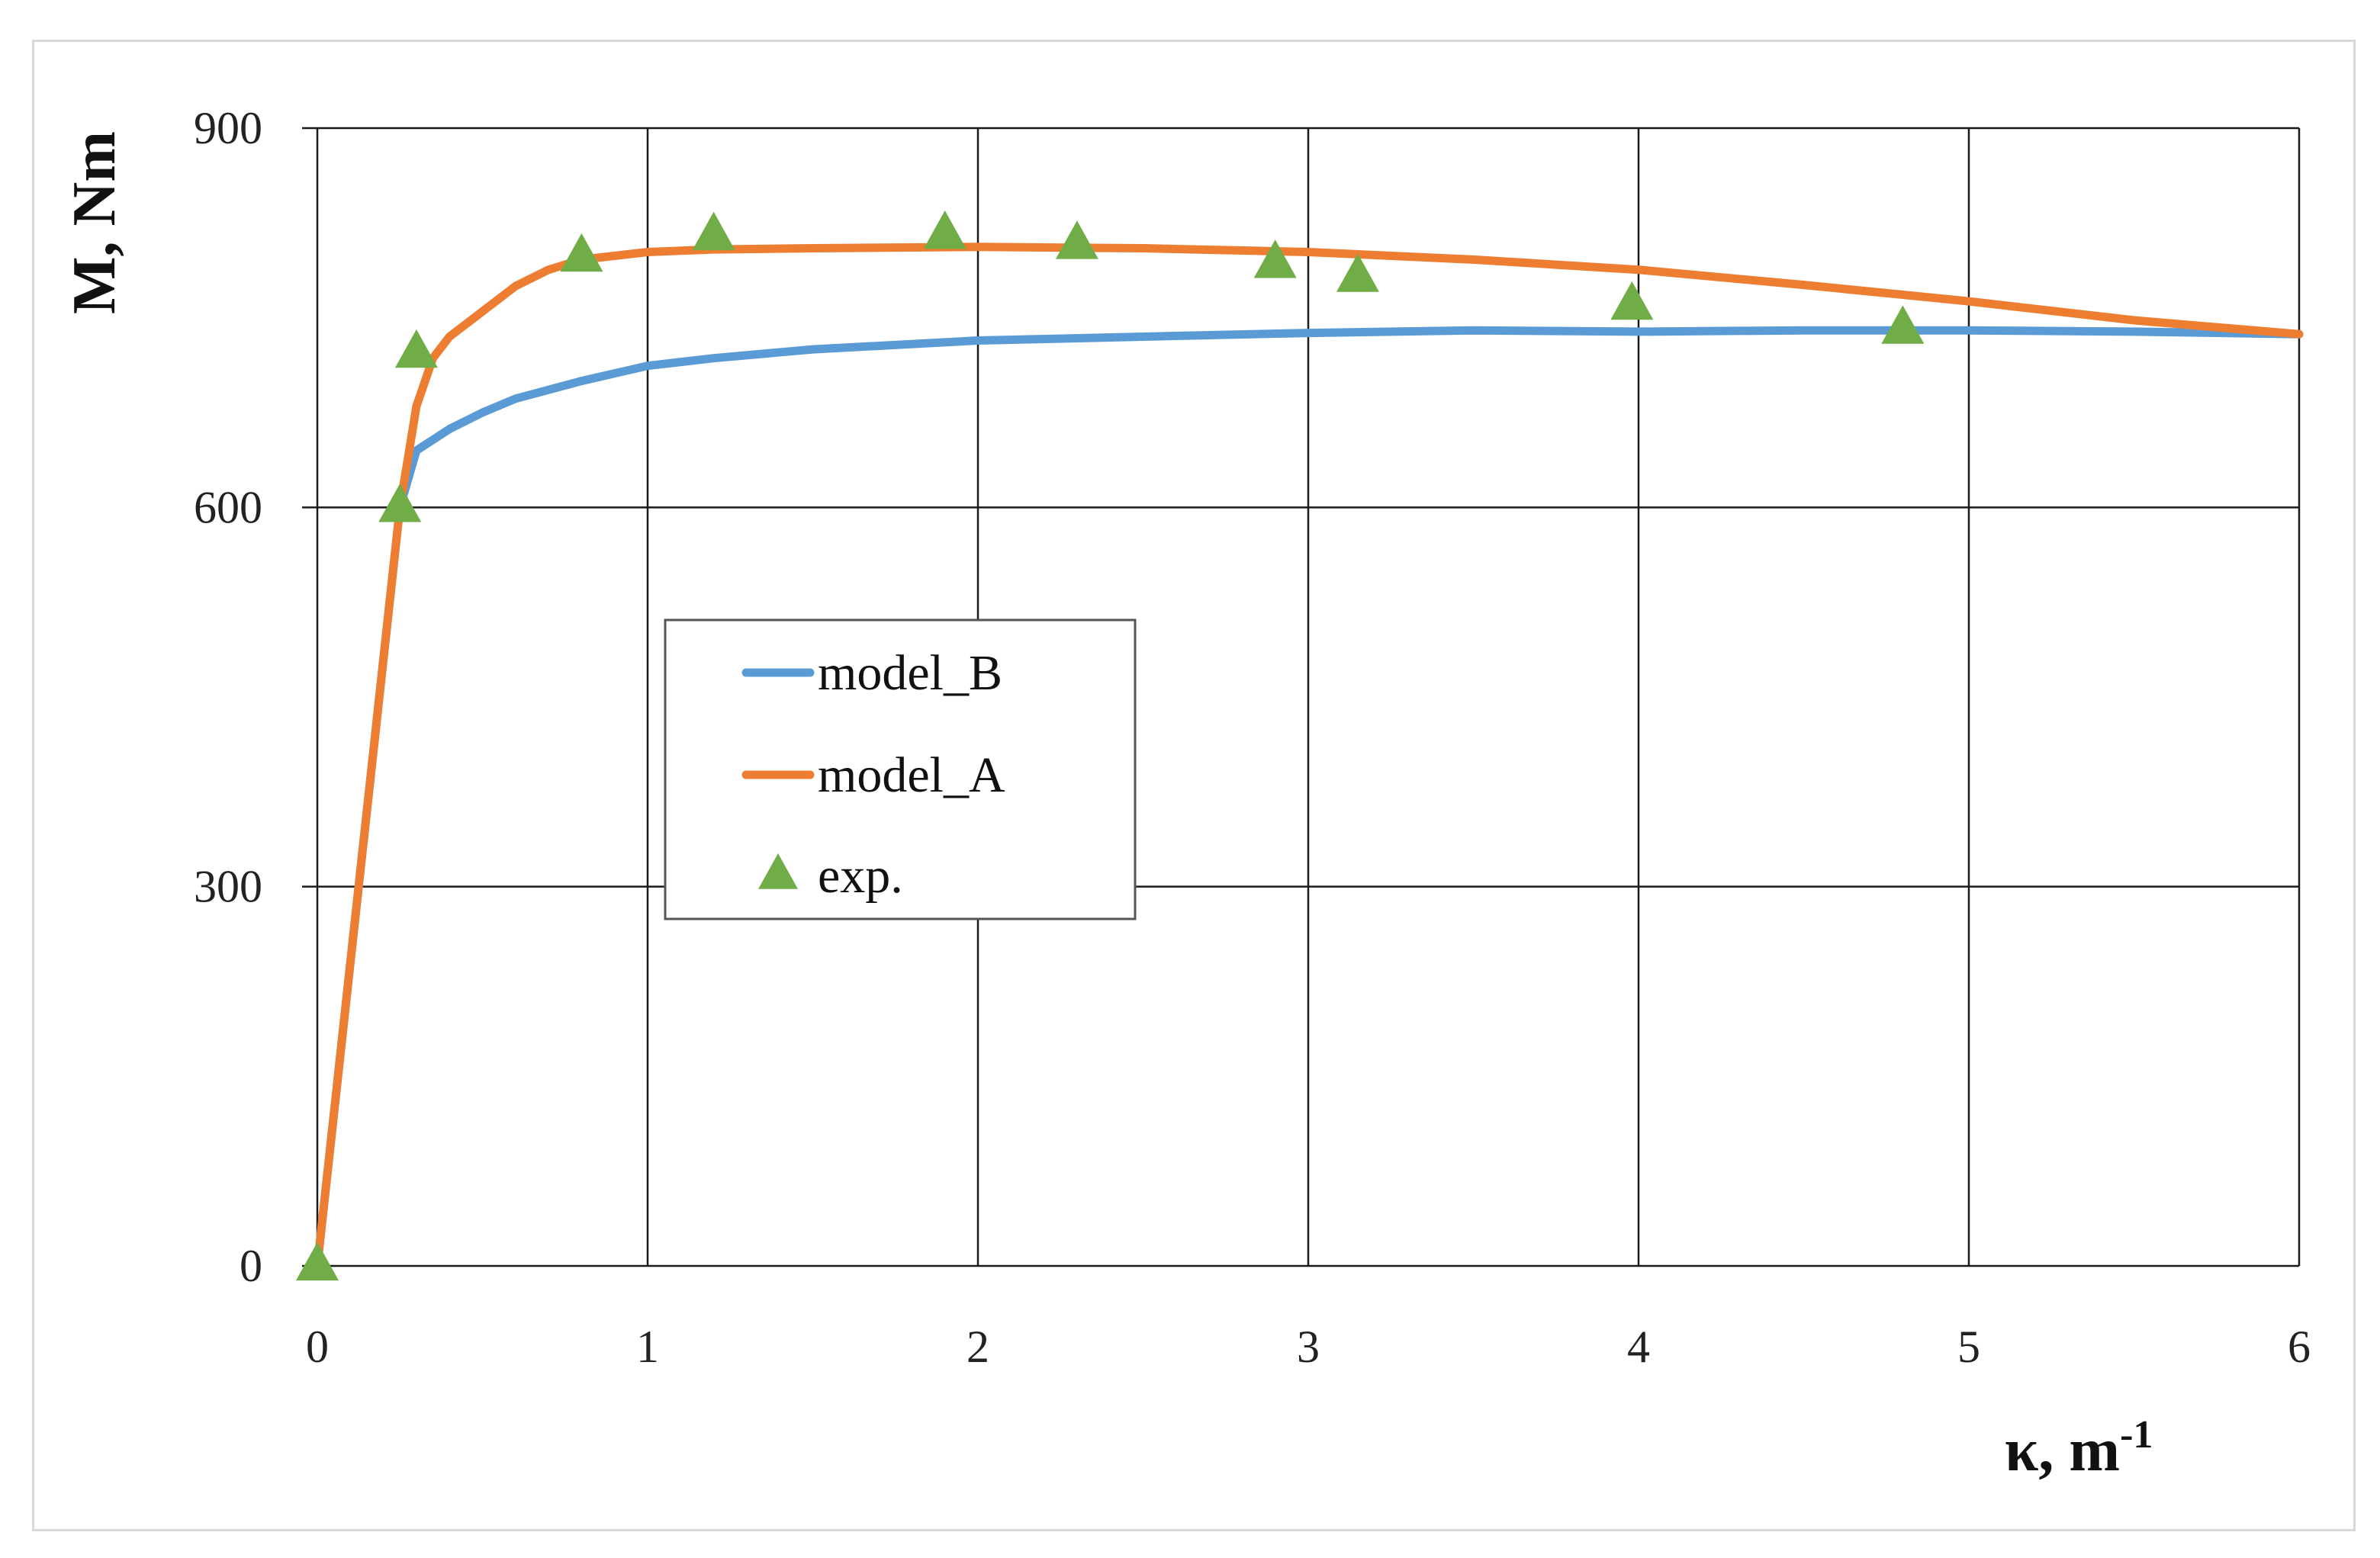 The width and height of the screenshot is (2380, 1558). What do you see at coordinates (317, 1347) in the screenshot?
I see `x-tick-label: 0` at bounding box center [317, 1347].